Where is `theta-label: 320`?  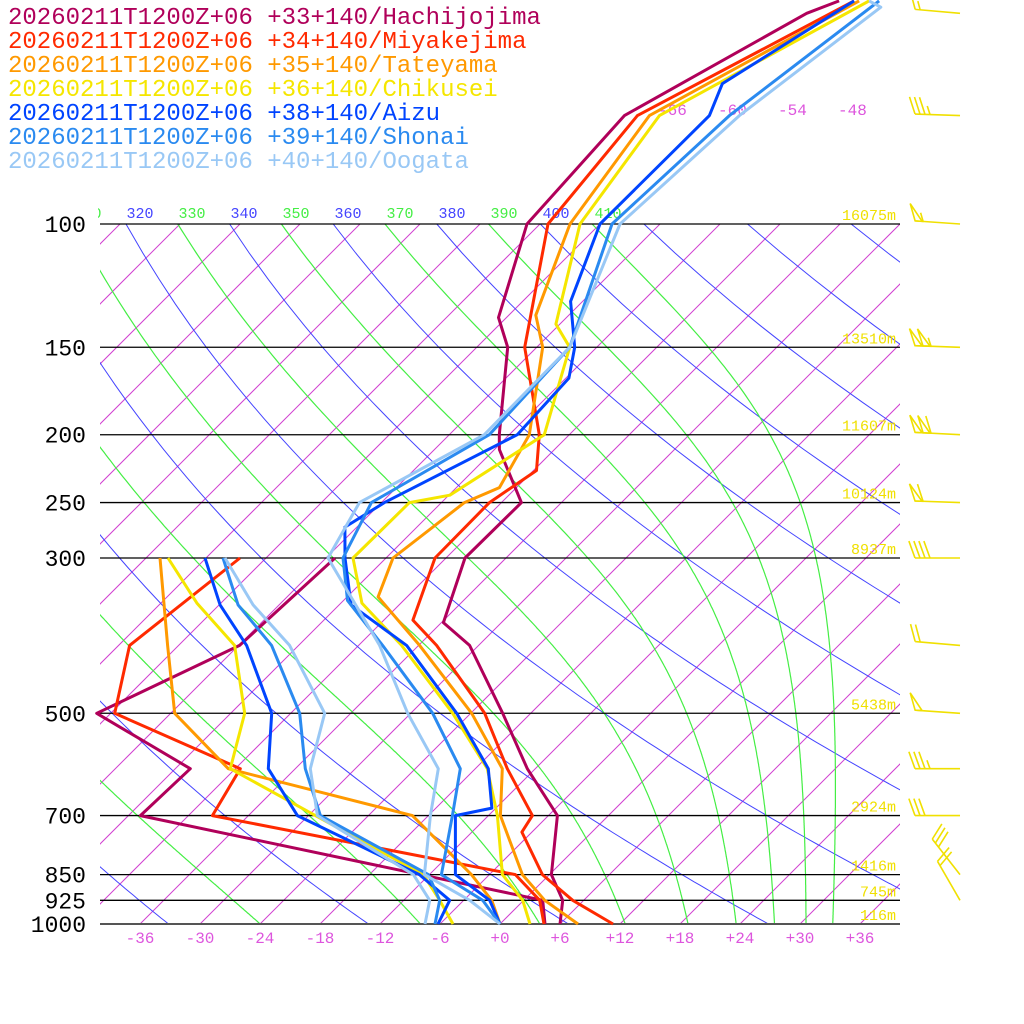 theta-label: 320 is located at coordinates (139, 214).